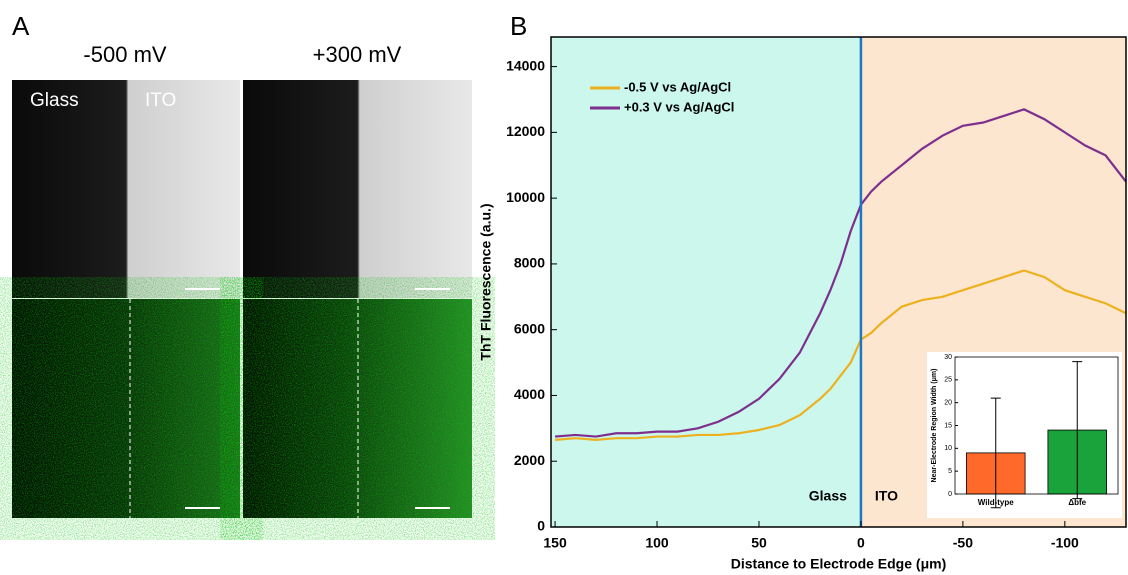  I want to click on x-tick-label: 150, so click(555, 543).